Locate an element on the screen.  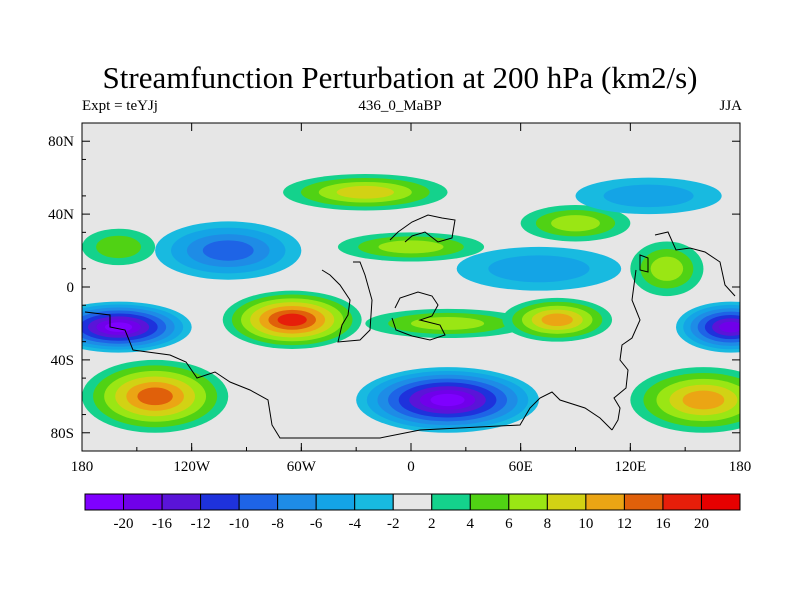
colorbar-label: -2 is located at coordinates (393, 524).